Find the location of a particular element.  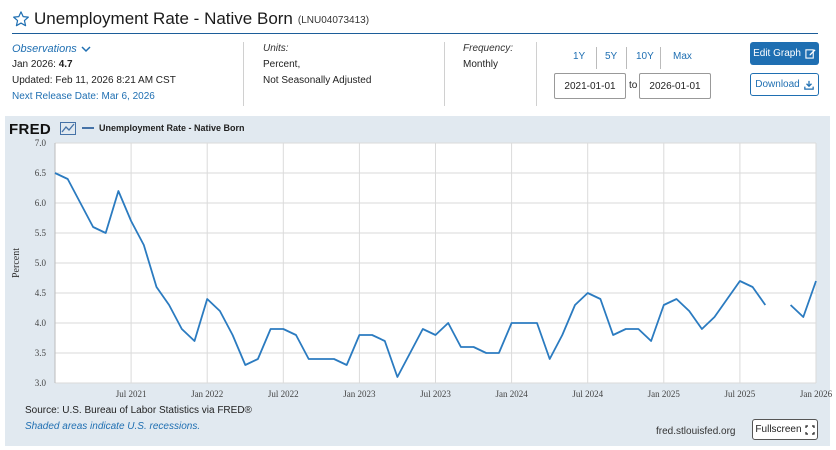

edit-graph-label: Edit Graph is located at coordinates (777, 53).